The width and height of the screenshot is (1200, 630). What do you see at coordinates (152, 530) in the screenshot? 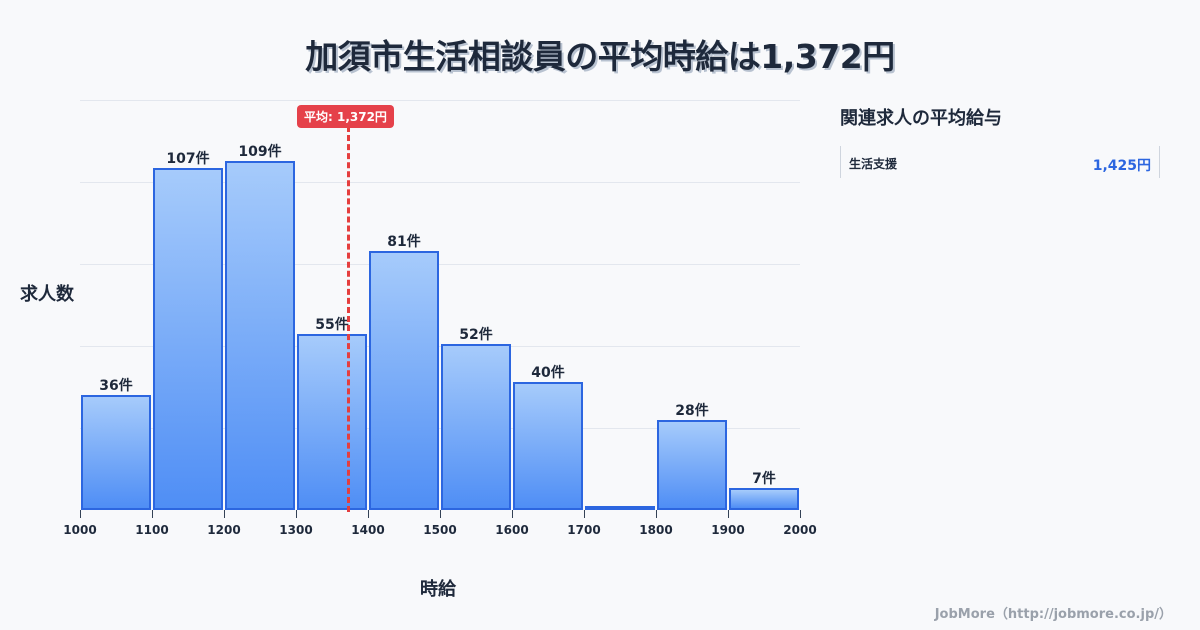
I see `x-tick-label: 1100` at bounding box center [152, 530].